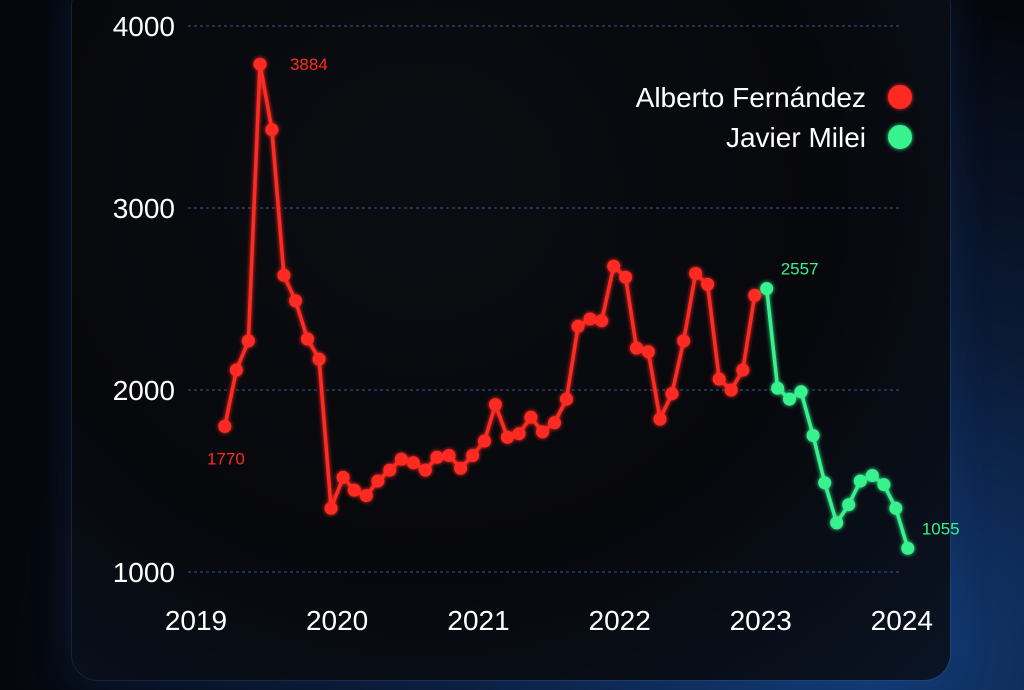 This screenshot has height=690, width=1024. What do you see at coordinates (620, 620) in the screenshot?
I see `x-tick-label: 2022` at bounding box center [620, 620].